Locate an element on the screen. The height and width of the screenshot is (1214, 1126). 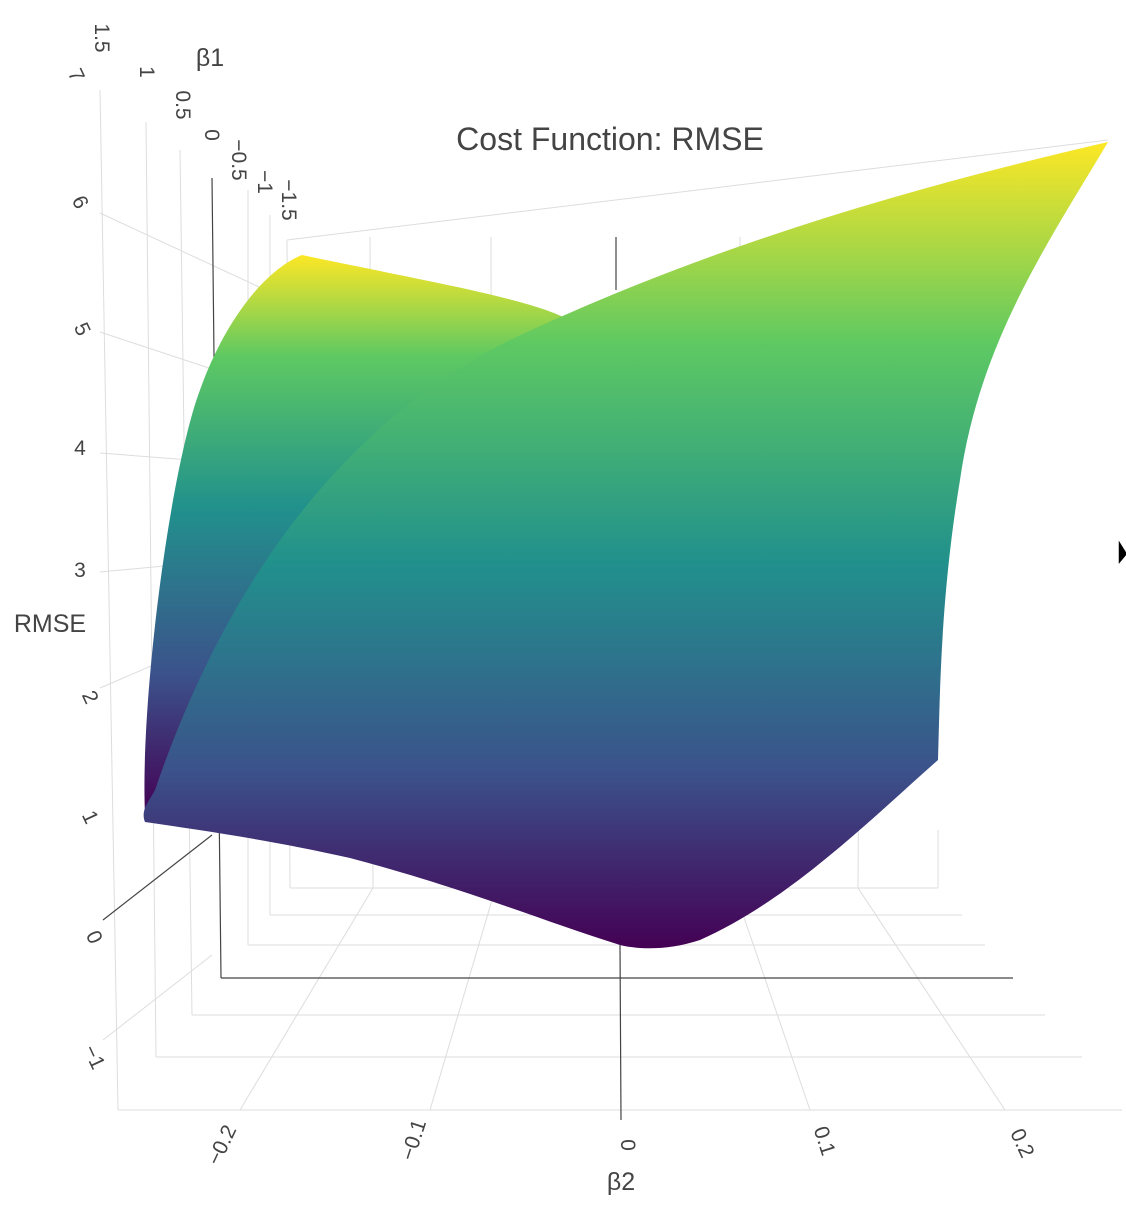
beta1-axis-label: β1 is located at coordinates (210, 58).